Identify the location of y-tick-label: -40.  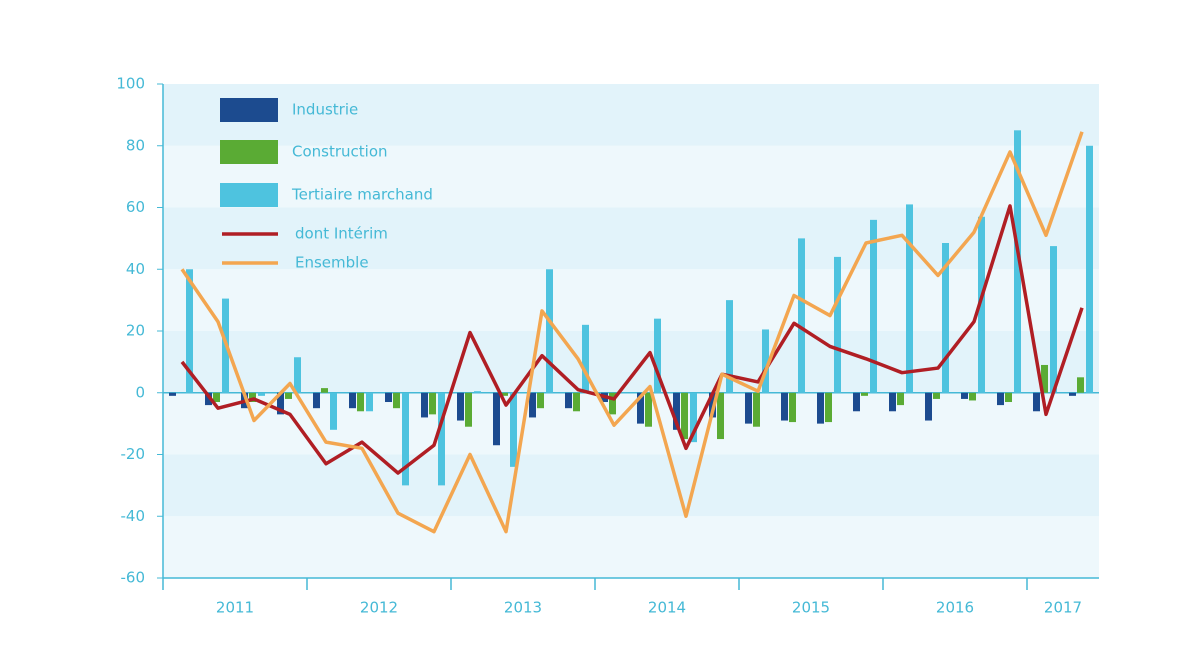
(133, 516).